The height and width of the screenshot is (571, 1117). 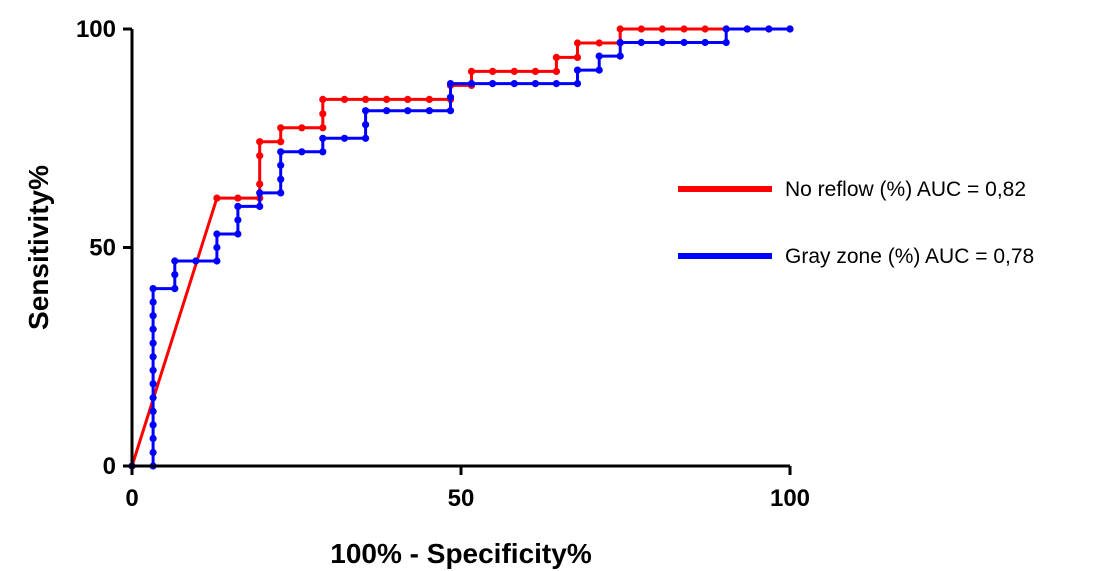 I want to click on x-tick-label: 50, so click(x=461, y=498).